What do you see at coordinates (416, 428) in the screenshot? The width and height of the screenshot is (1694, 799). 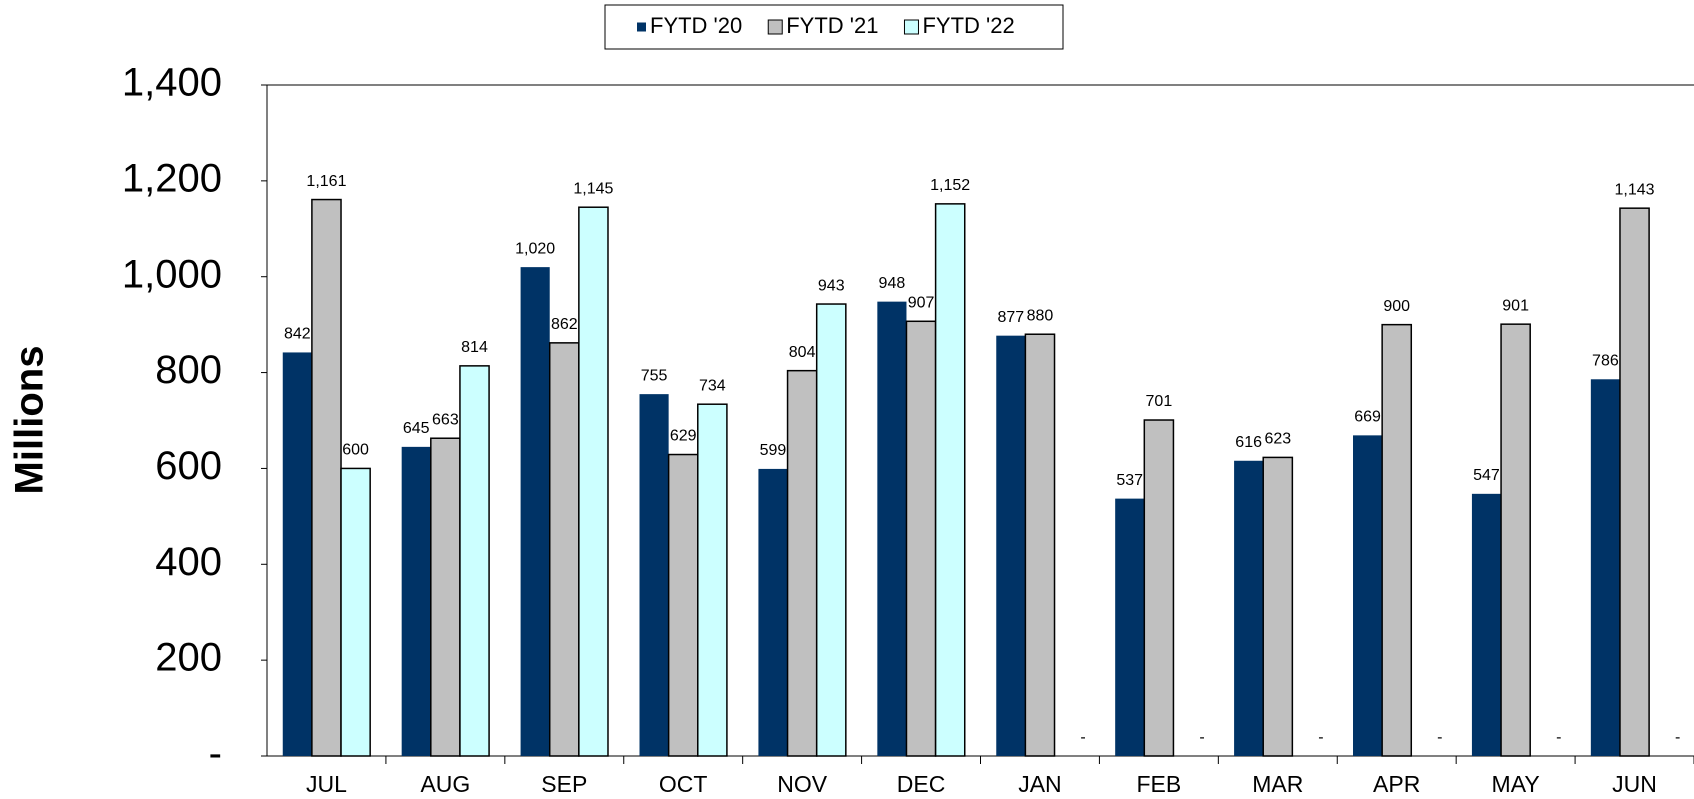 I see `value-label: 645` at bounding box center [416, 428].